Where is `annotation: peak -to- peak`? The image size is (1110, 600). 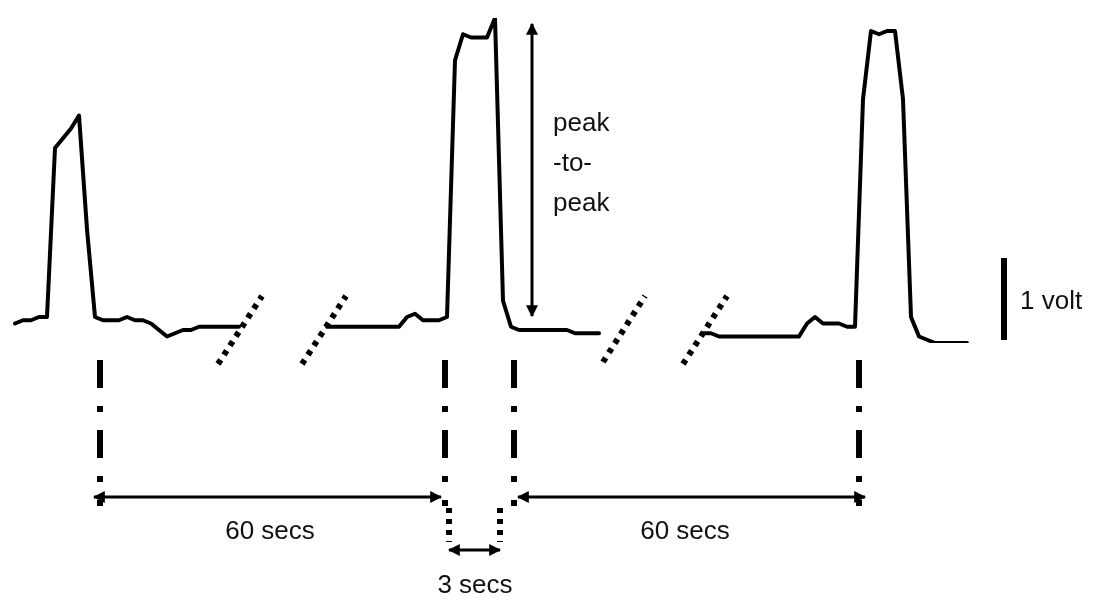 annotation: peak -to- peak is located at coordinates (582, 162).